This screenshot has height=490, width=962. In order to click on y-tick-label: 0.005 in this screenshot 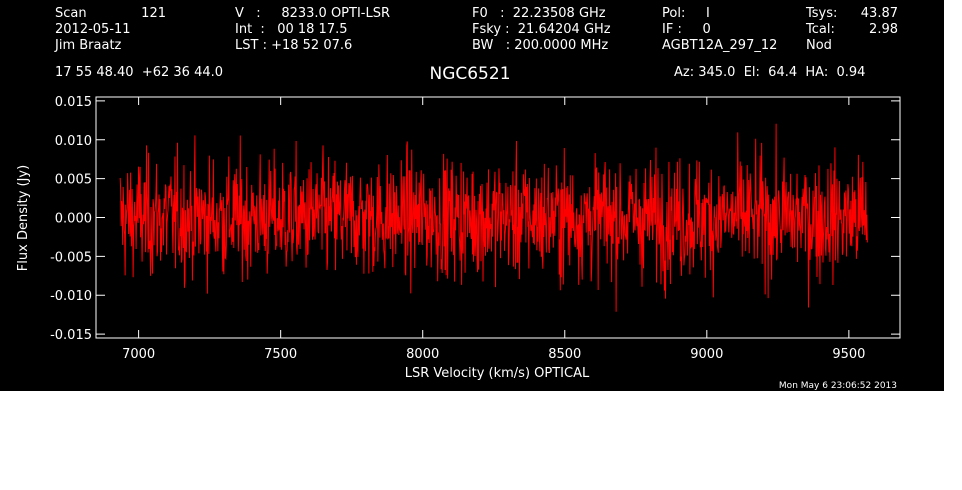, I will do `click(73, 180)`.